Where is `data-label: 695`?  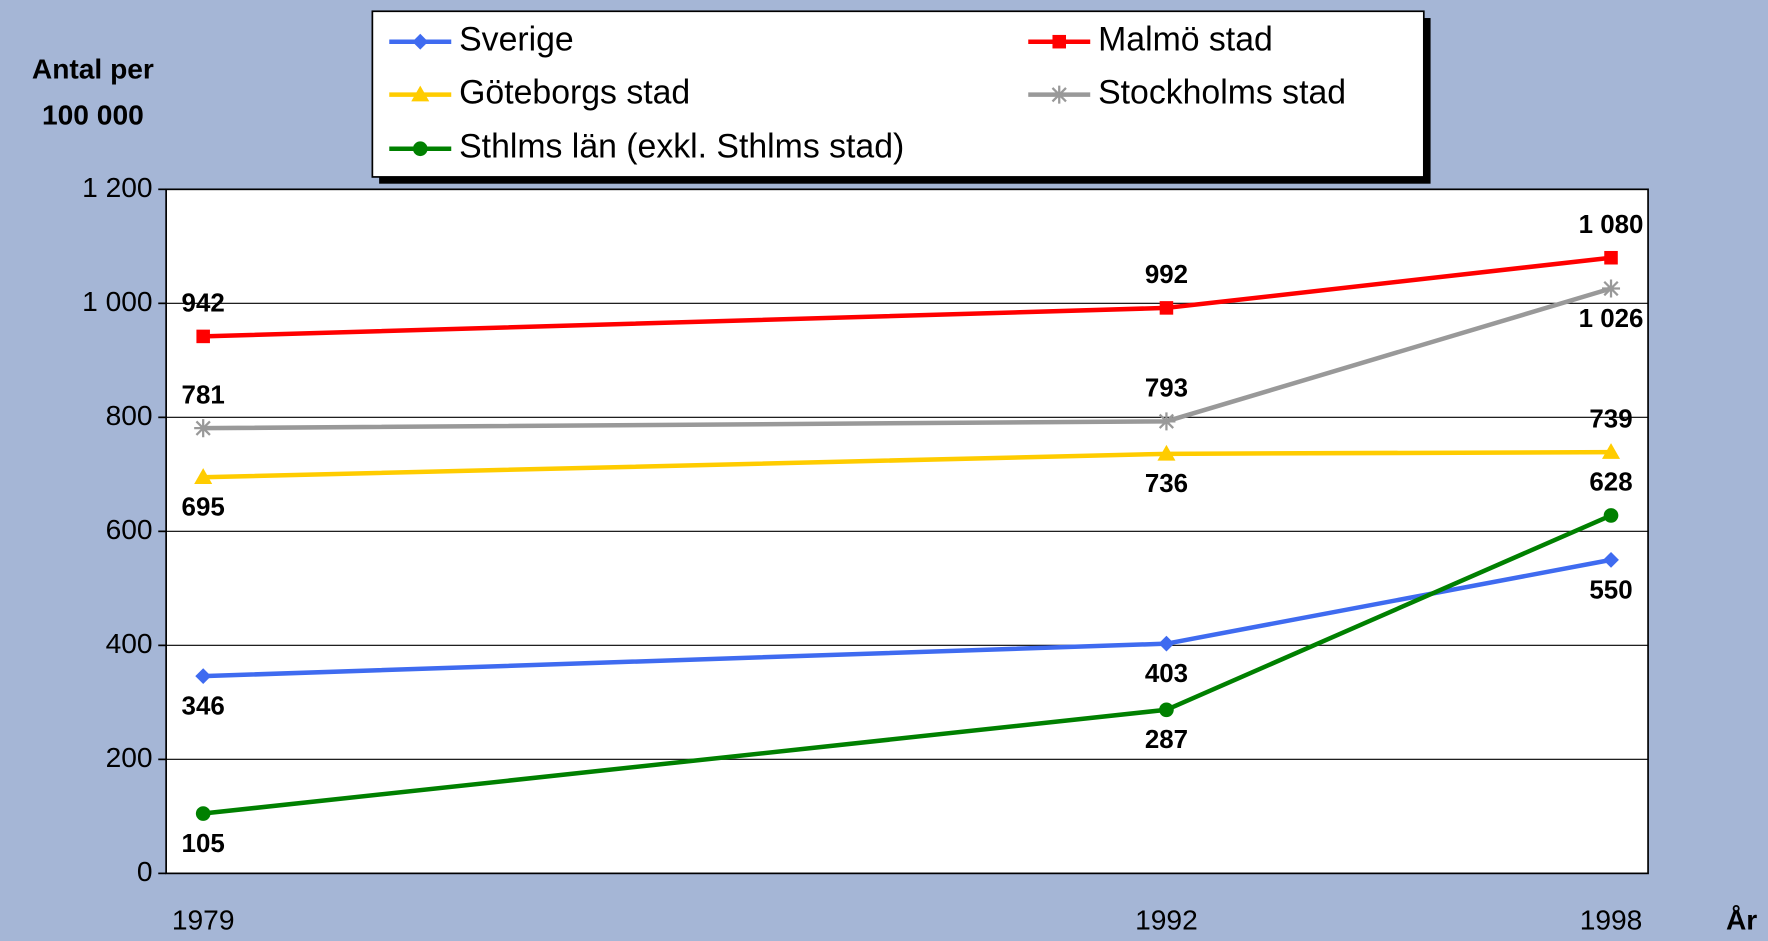 data-label: 695 is located at coordinates (203, 508).